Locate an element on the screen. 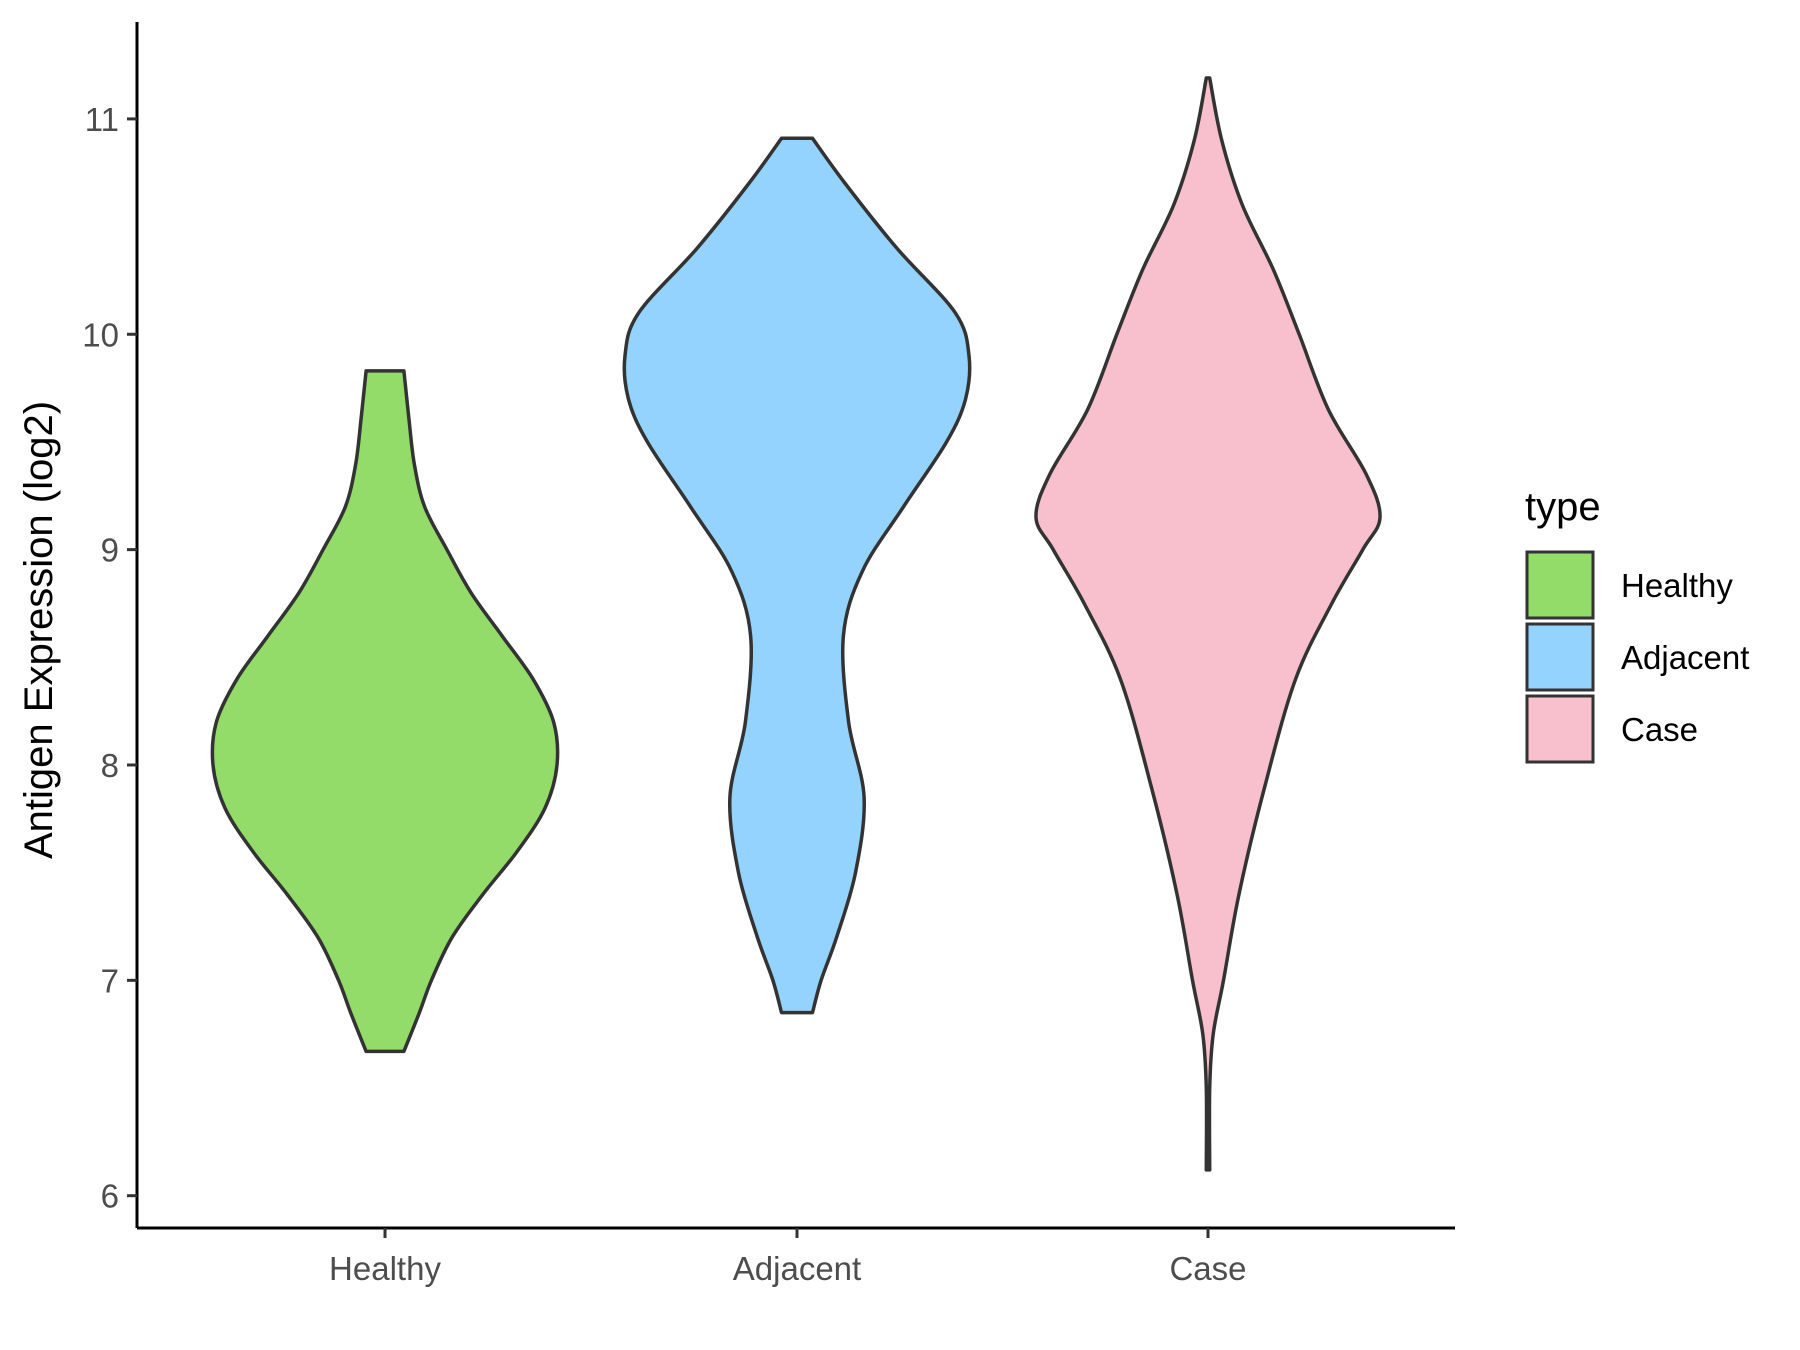  legend-key-adjacent is located at coordinates (1560, 657).